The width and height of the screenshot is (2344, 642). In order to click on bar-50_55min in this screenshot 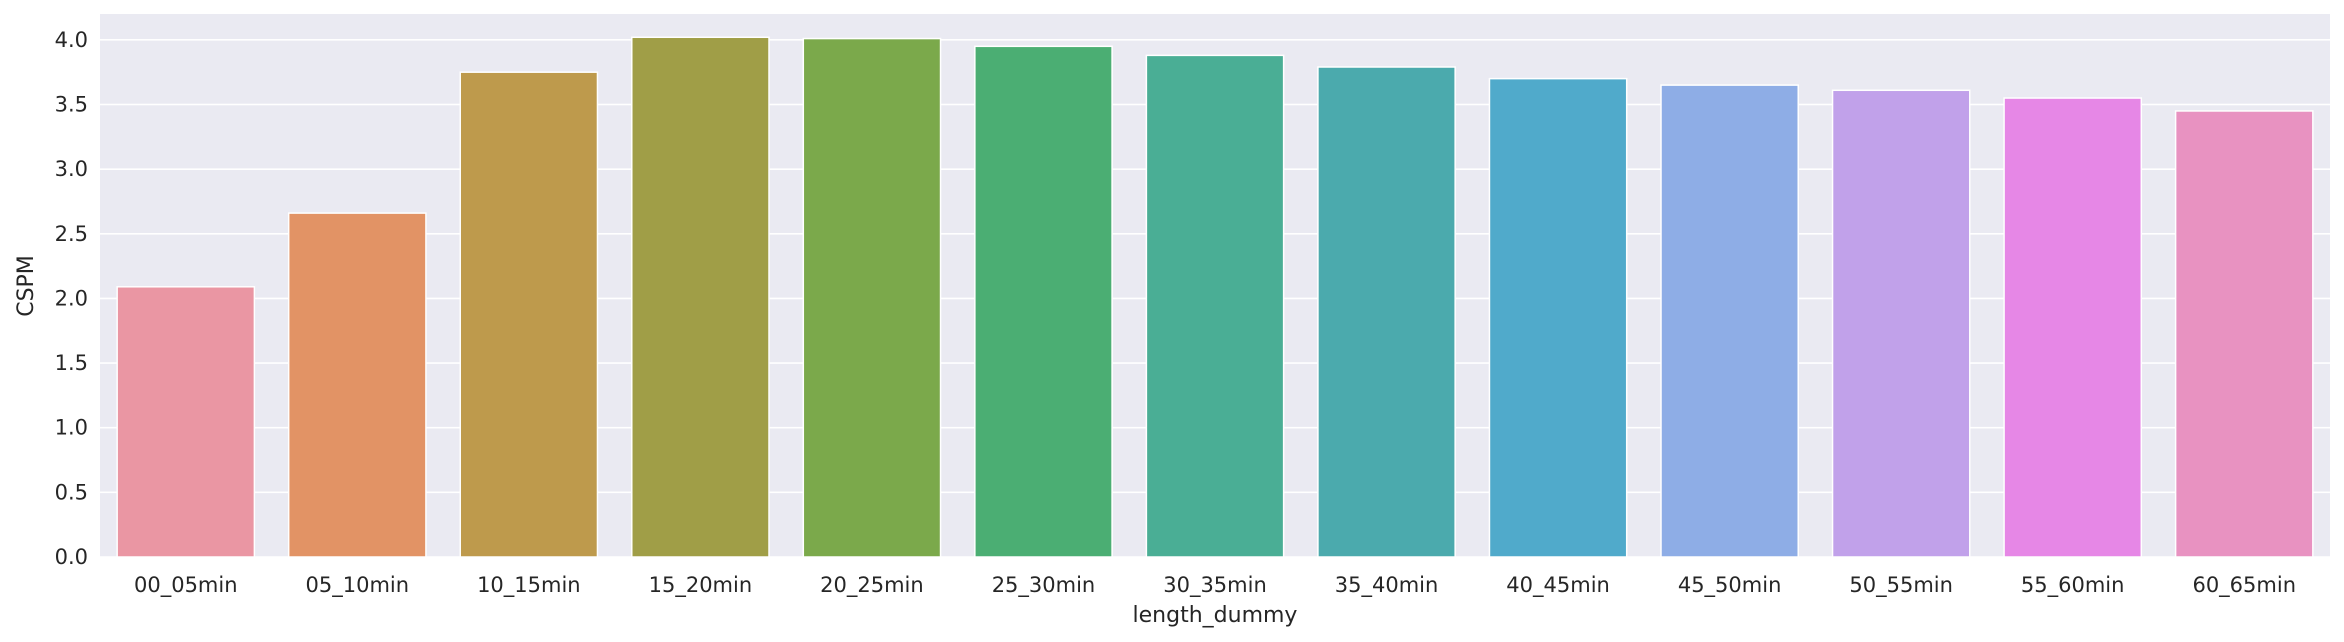, I will do `click(1901, 323)`.